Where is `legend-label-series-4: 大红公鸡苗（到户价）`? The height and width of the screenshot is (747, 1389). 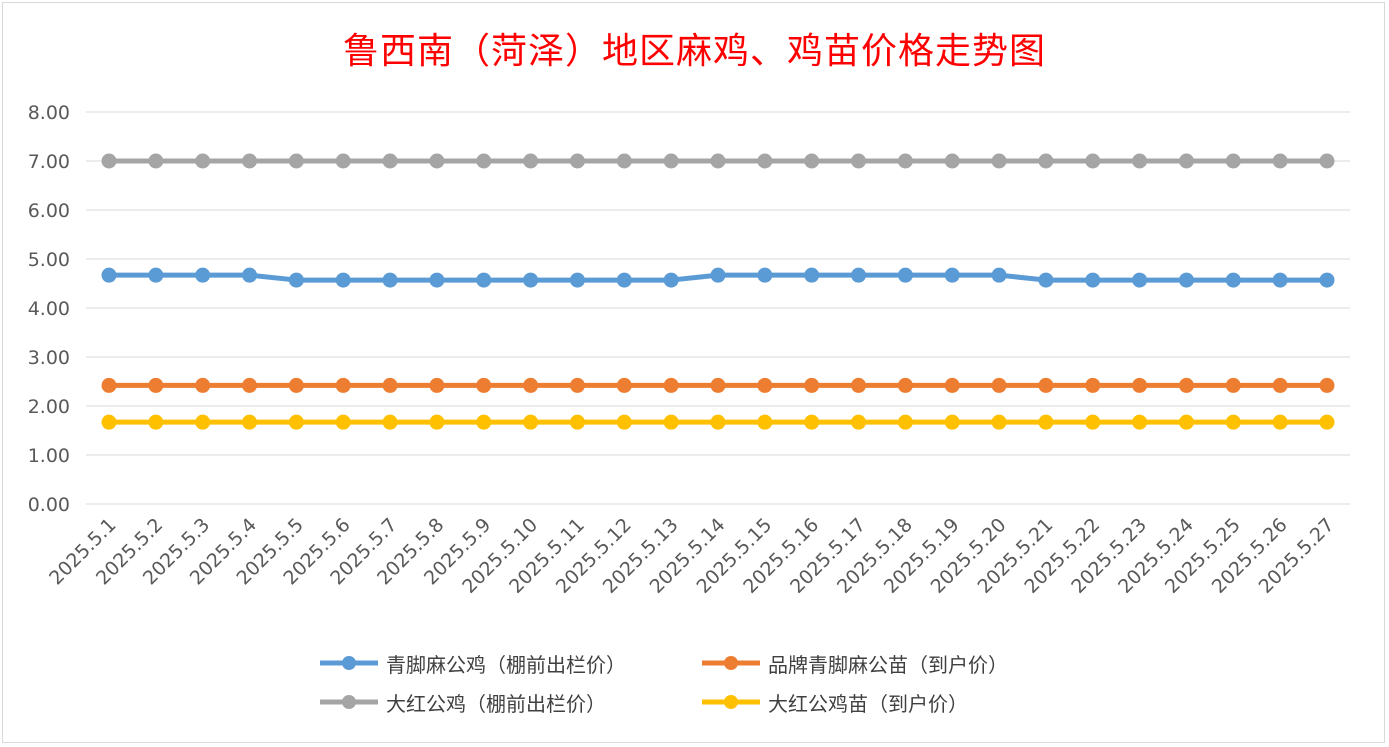 legend-label-series-4: 大红公鸡苗（到户价） is located at coordinates (868, 703).